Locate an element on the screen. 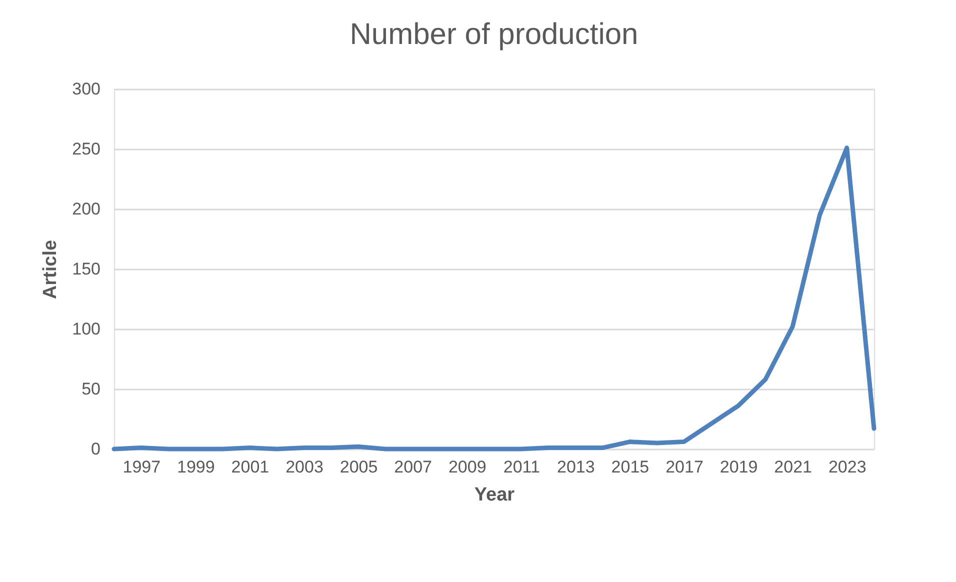  x-tick-label: 2005 is located at coordinates (359, 467).